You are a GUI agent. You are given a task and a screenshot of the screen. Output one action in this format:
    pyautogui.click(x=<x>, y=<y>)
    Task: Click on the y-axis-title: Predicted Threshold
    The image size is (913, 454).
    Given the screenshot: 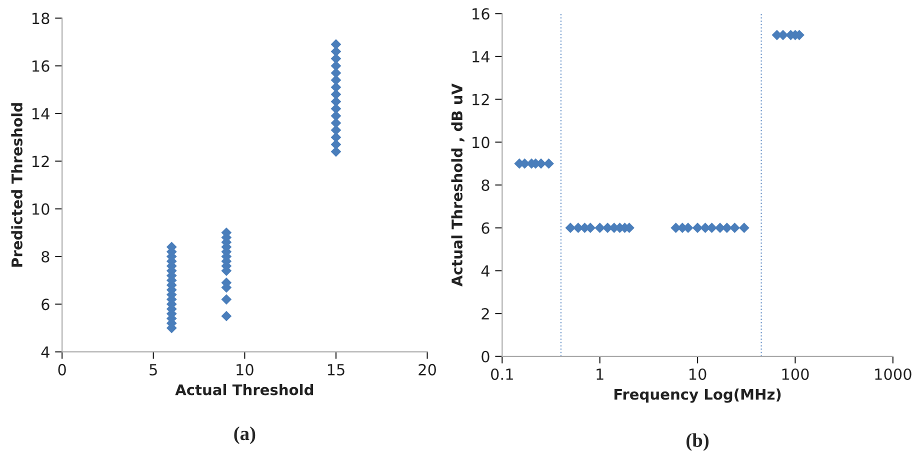 What is the action you would take?
    pyautogui.click(x=16, y=185)
    